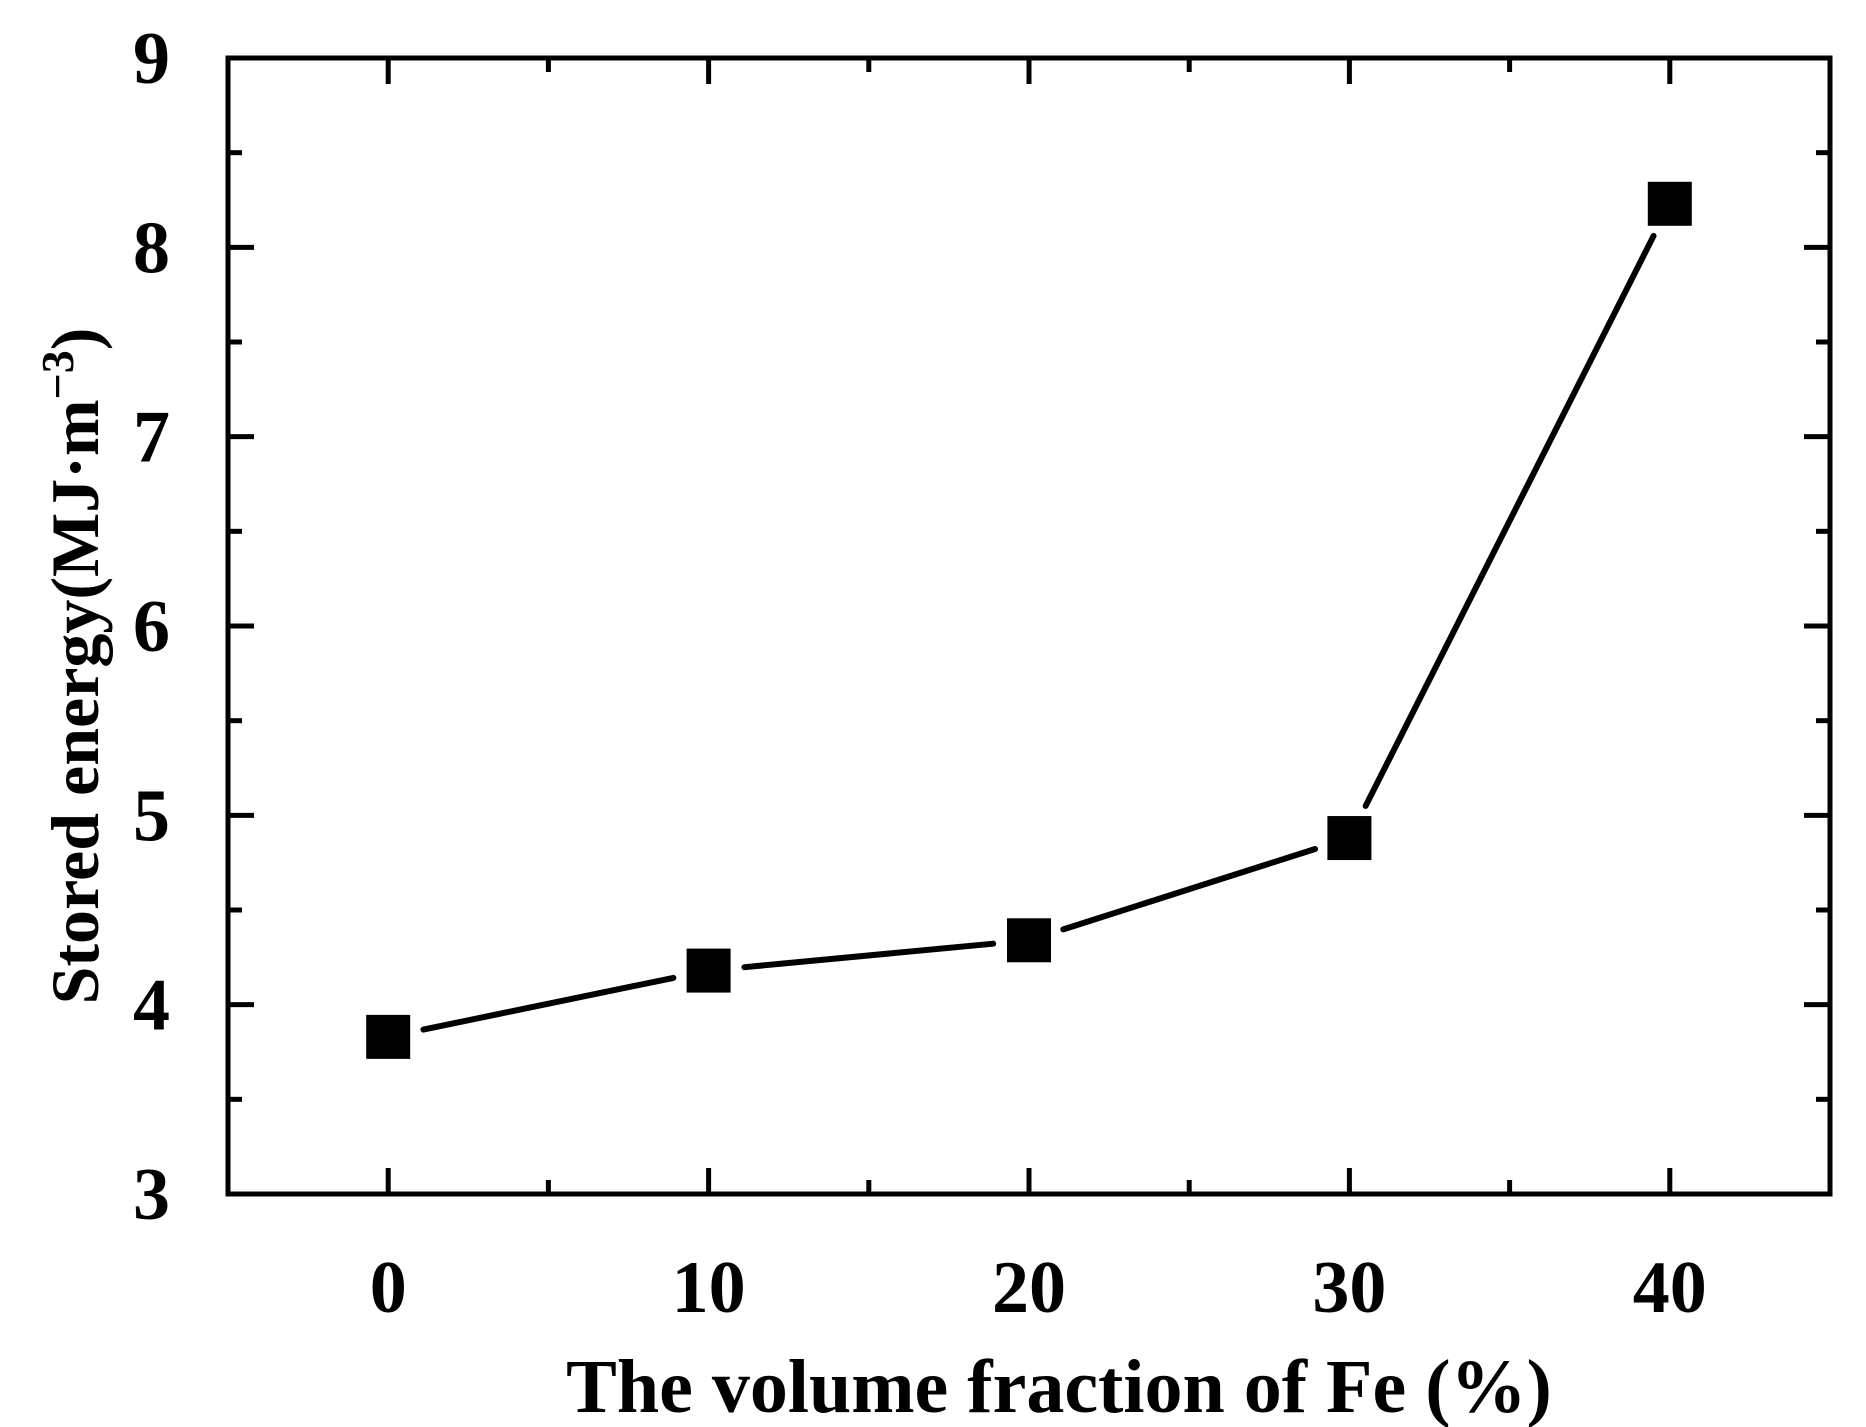 This screenshot has height=1427, width=1866. I want to click on y-tick-label: 5, so click(151, 816).